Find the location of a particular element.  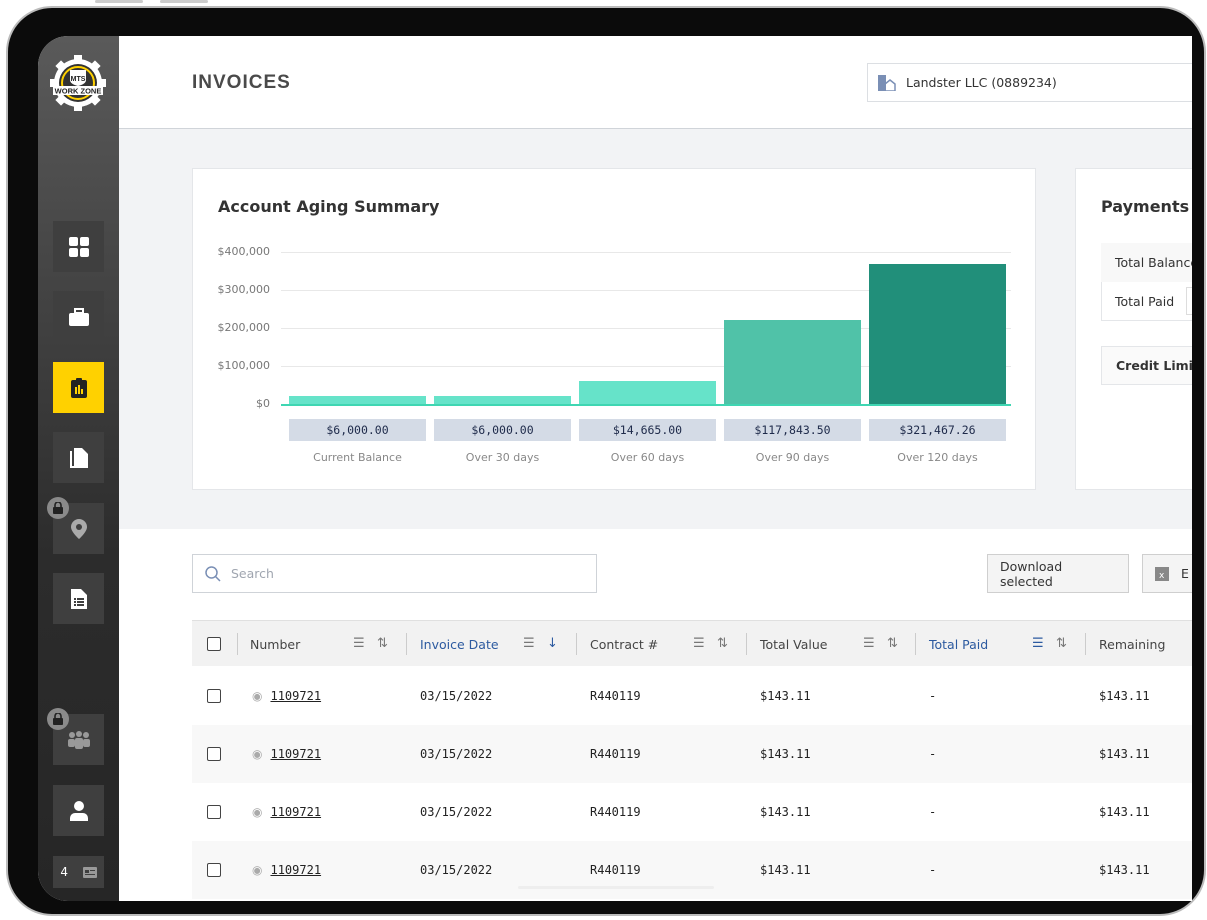

select-all-checkbox is located at coordinates (214, 644).